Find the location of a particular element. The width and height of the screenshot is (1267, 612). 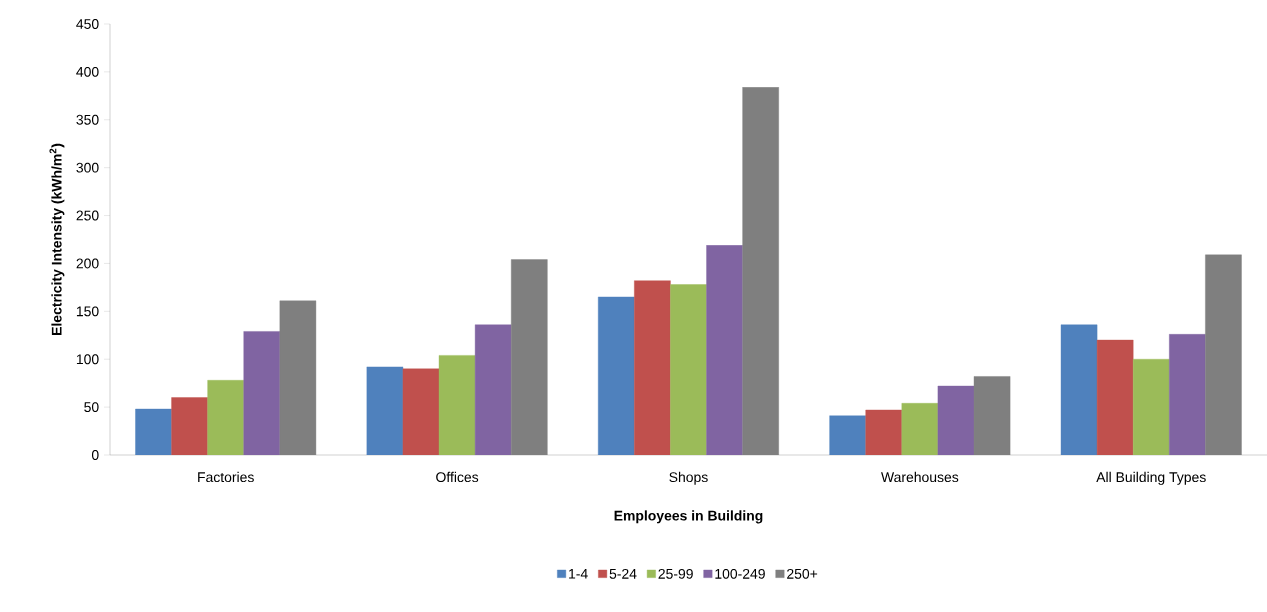

x-tick-label: Factories is located at coordinates (226, 477).